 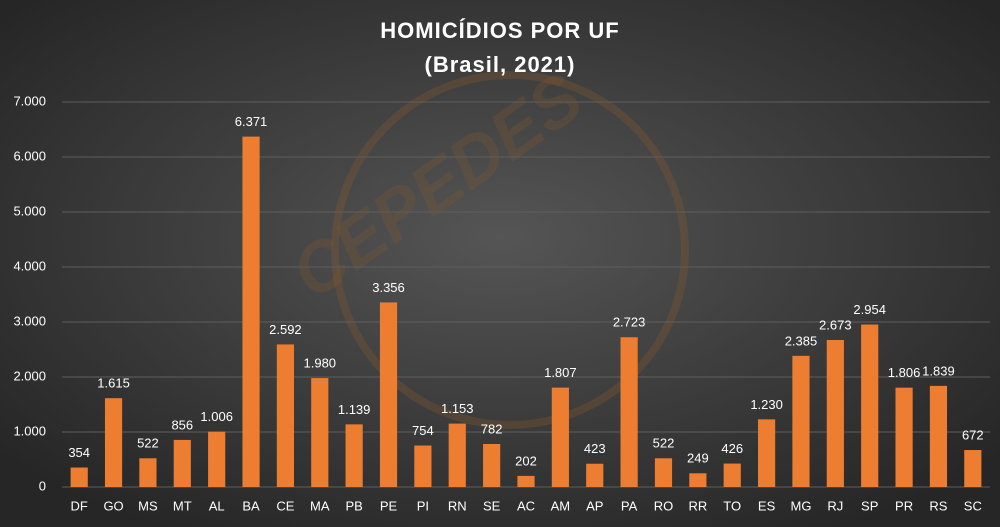 I want to click on value-label: 1.980, so click(x=320, y=363).